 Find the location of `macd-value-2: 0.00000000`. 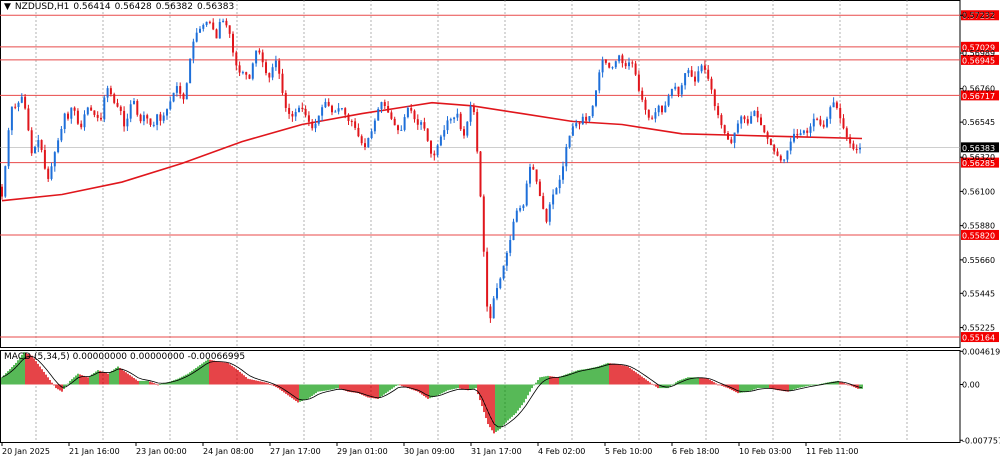

macd-value-2: 0.00000000 is located at coordinates (157, 357).